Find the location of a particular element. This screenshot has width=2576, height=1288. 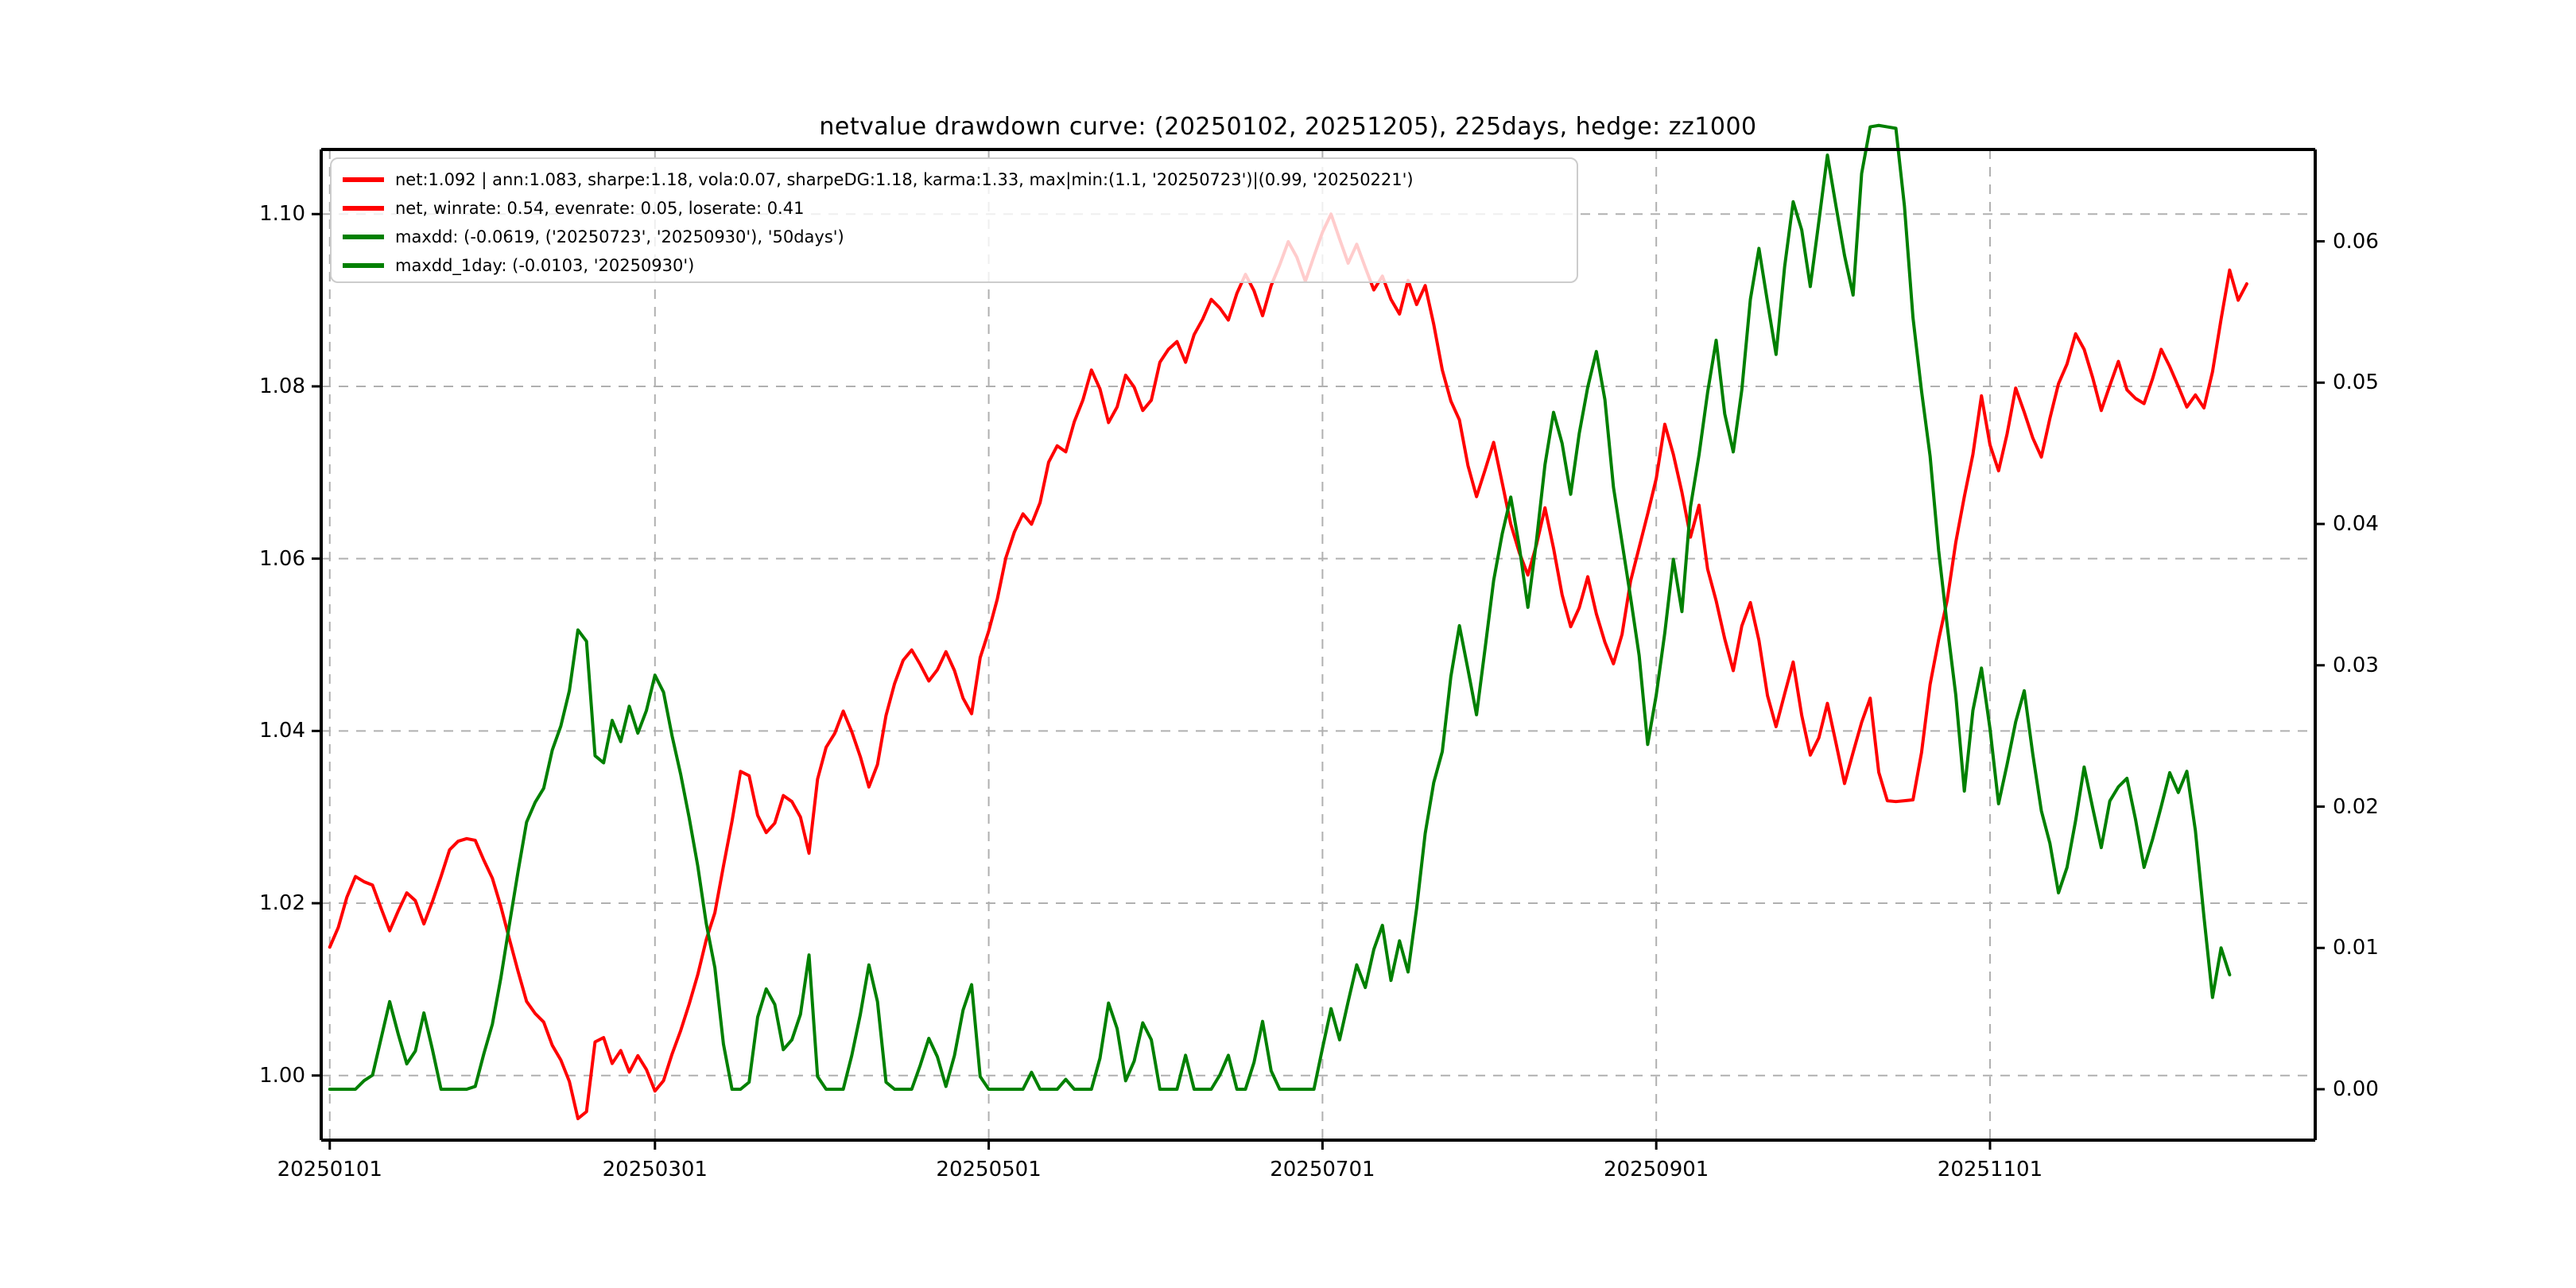

legend-color-swatch-net-rates is located at coordinates (364, 209).